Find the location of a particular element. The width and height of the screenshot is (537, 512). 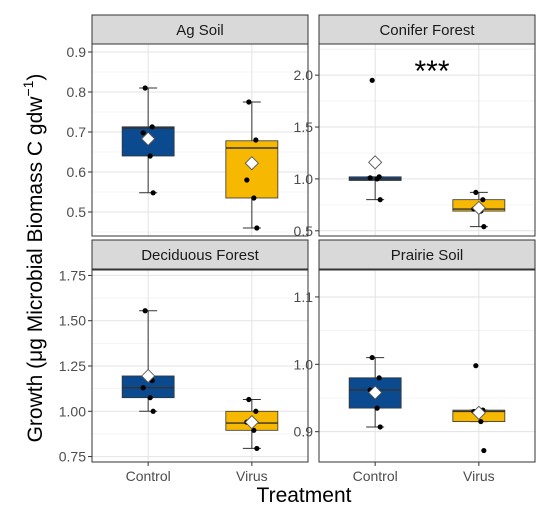

panel-title: Ag Soil is located at coordinates (200, 30).